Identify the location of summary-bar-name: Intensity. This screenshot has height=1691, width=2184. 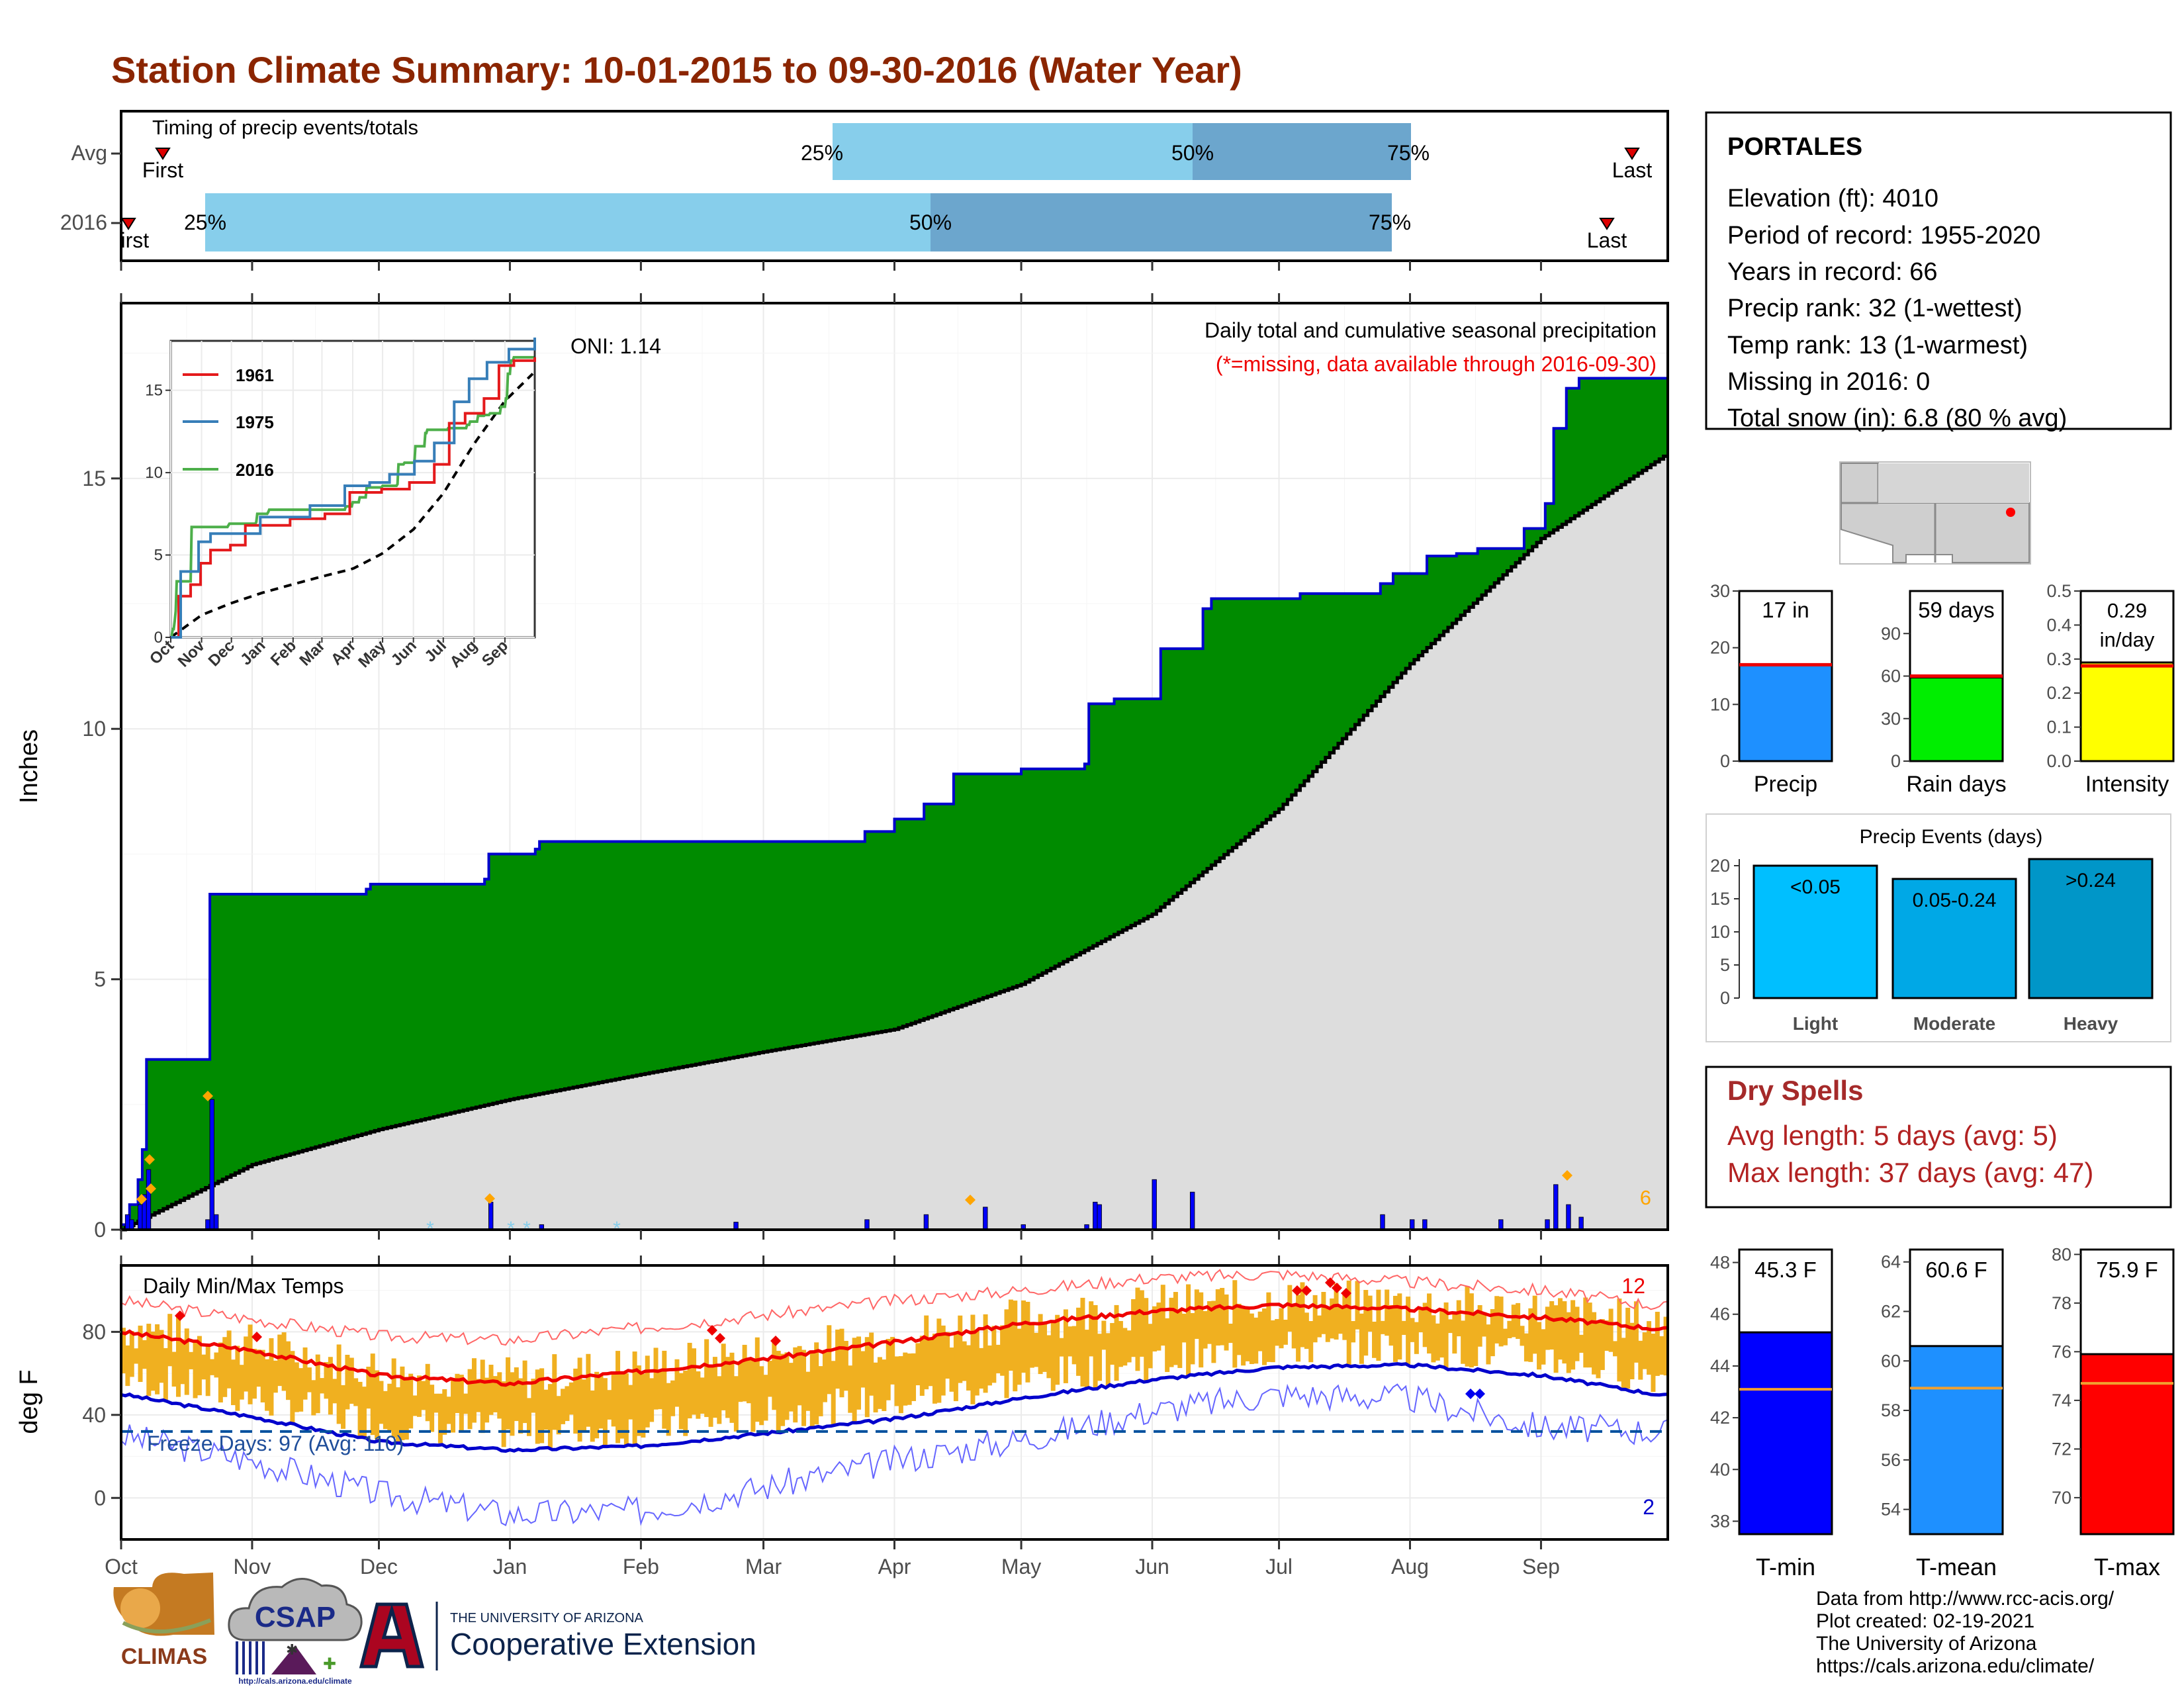
(2127, 785).